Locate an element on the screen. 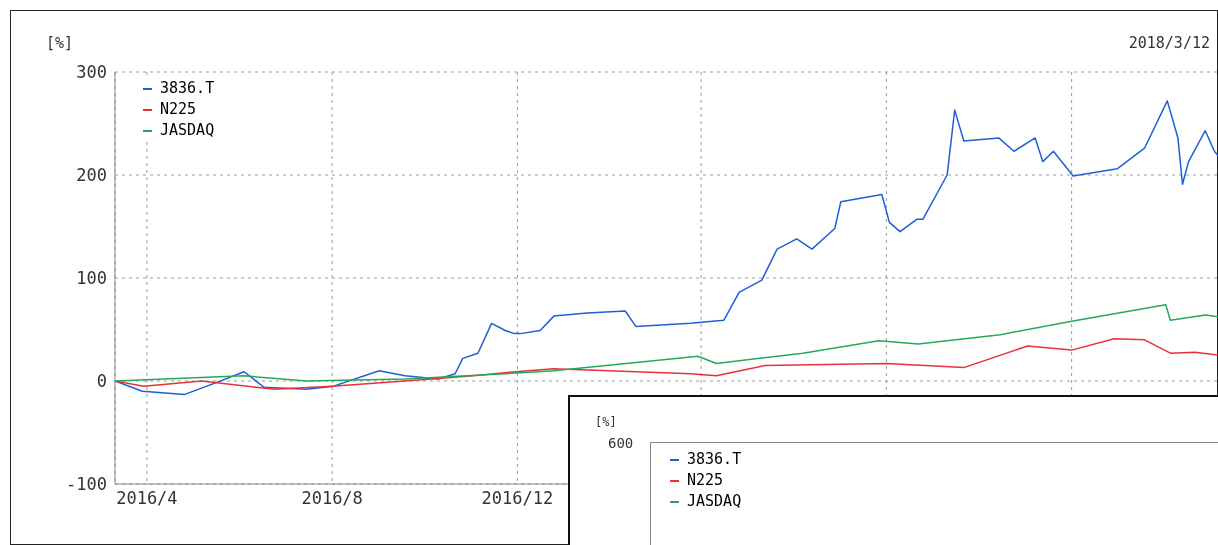  y-tick-label: 0 is located at coordinates (101, 381).